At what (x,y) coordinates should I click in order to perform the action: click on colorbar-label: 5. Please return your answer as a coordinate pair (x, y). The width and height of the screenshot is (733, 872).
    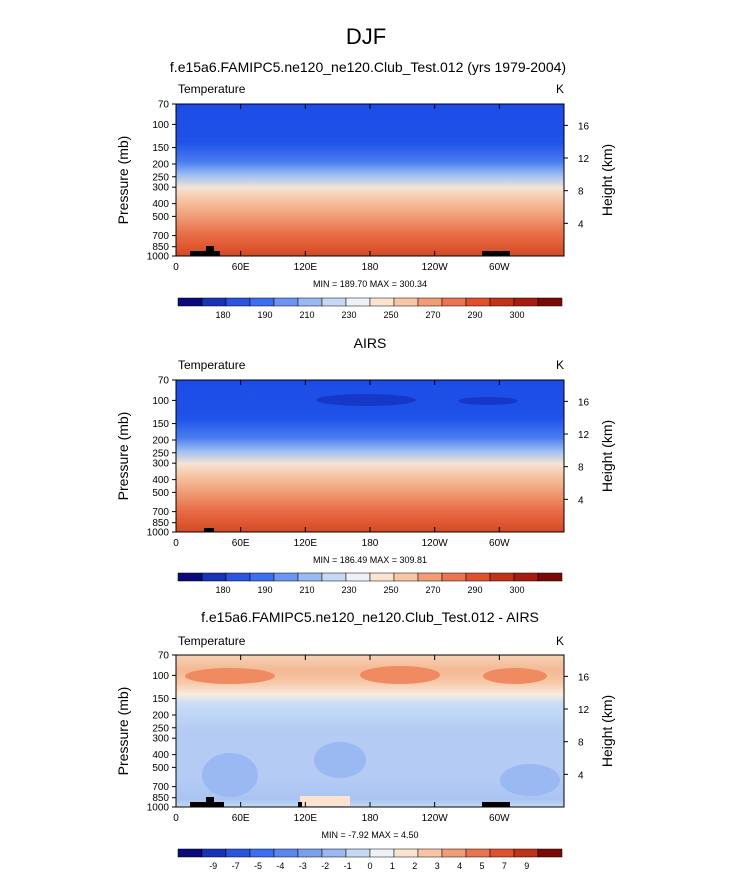
    Looking at the image, I should click on (481, 866).